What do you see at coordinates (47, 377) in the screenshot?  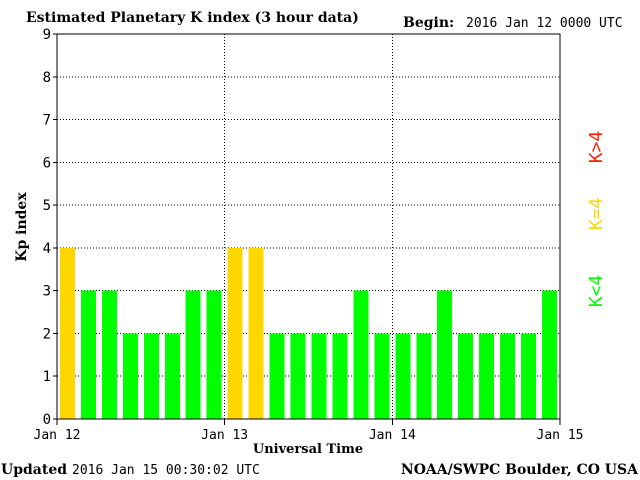 I see `y-tick-label: 1` at bounding box center [47, 377].